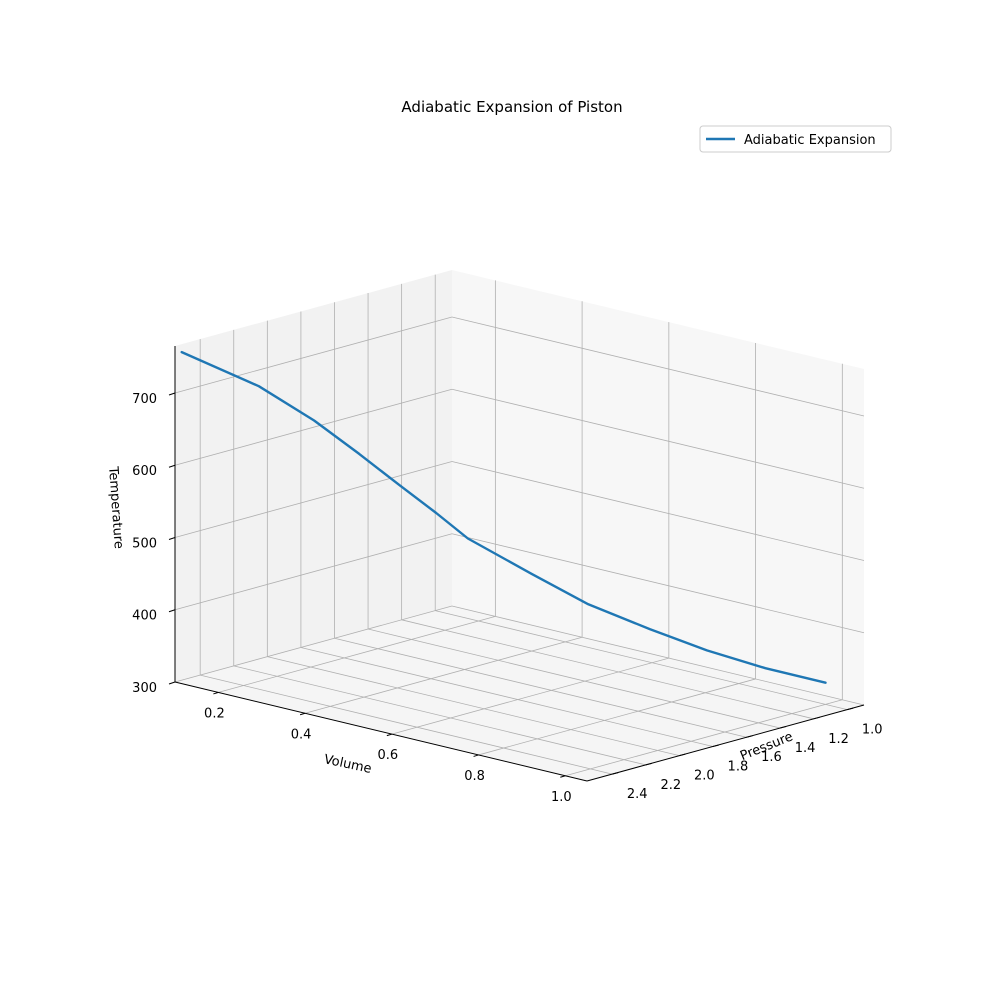  I want to click on chart-title: Adiabatic Expansion of Piston, so click(511, 107).